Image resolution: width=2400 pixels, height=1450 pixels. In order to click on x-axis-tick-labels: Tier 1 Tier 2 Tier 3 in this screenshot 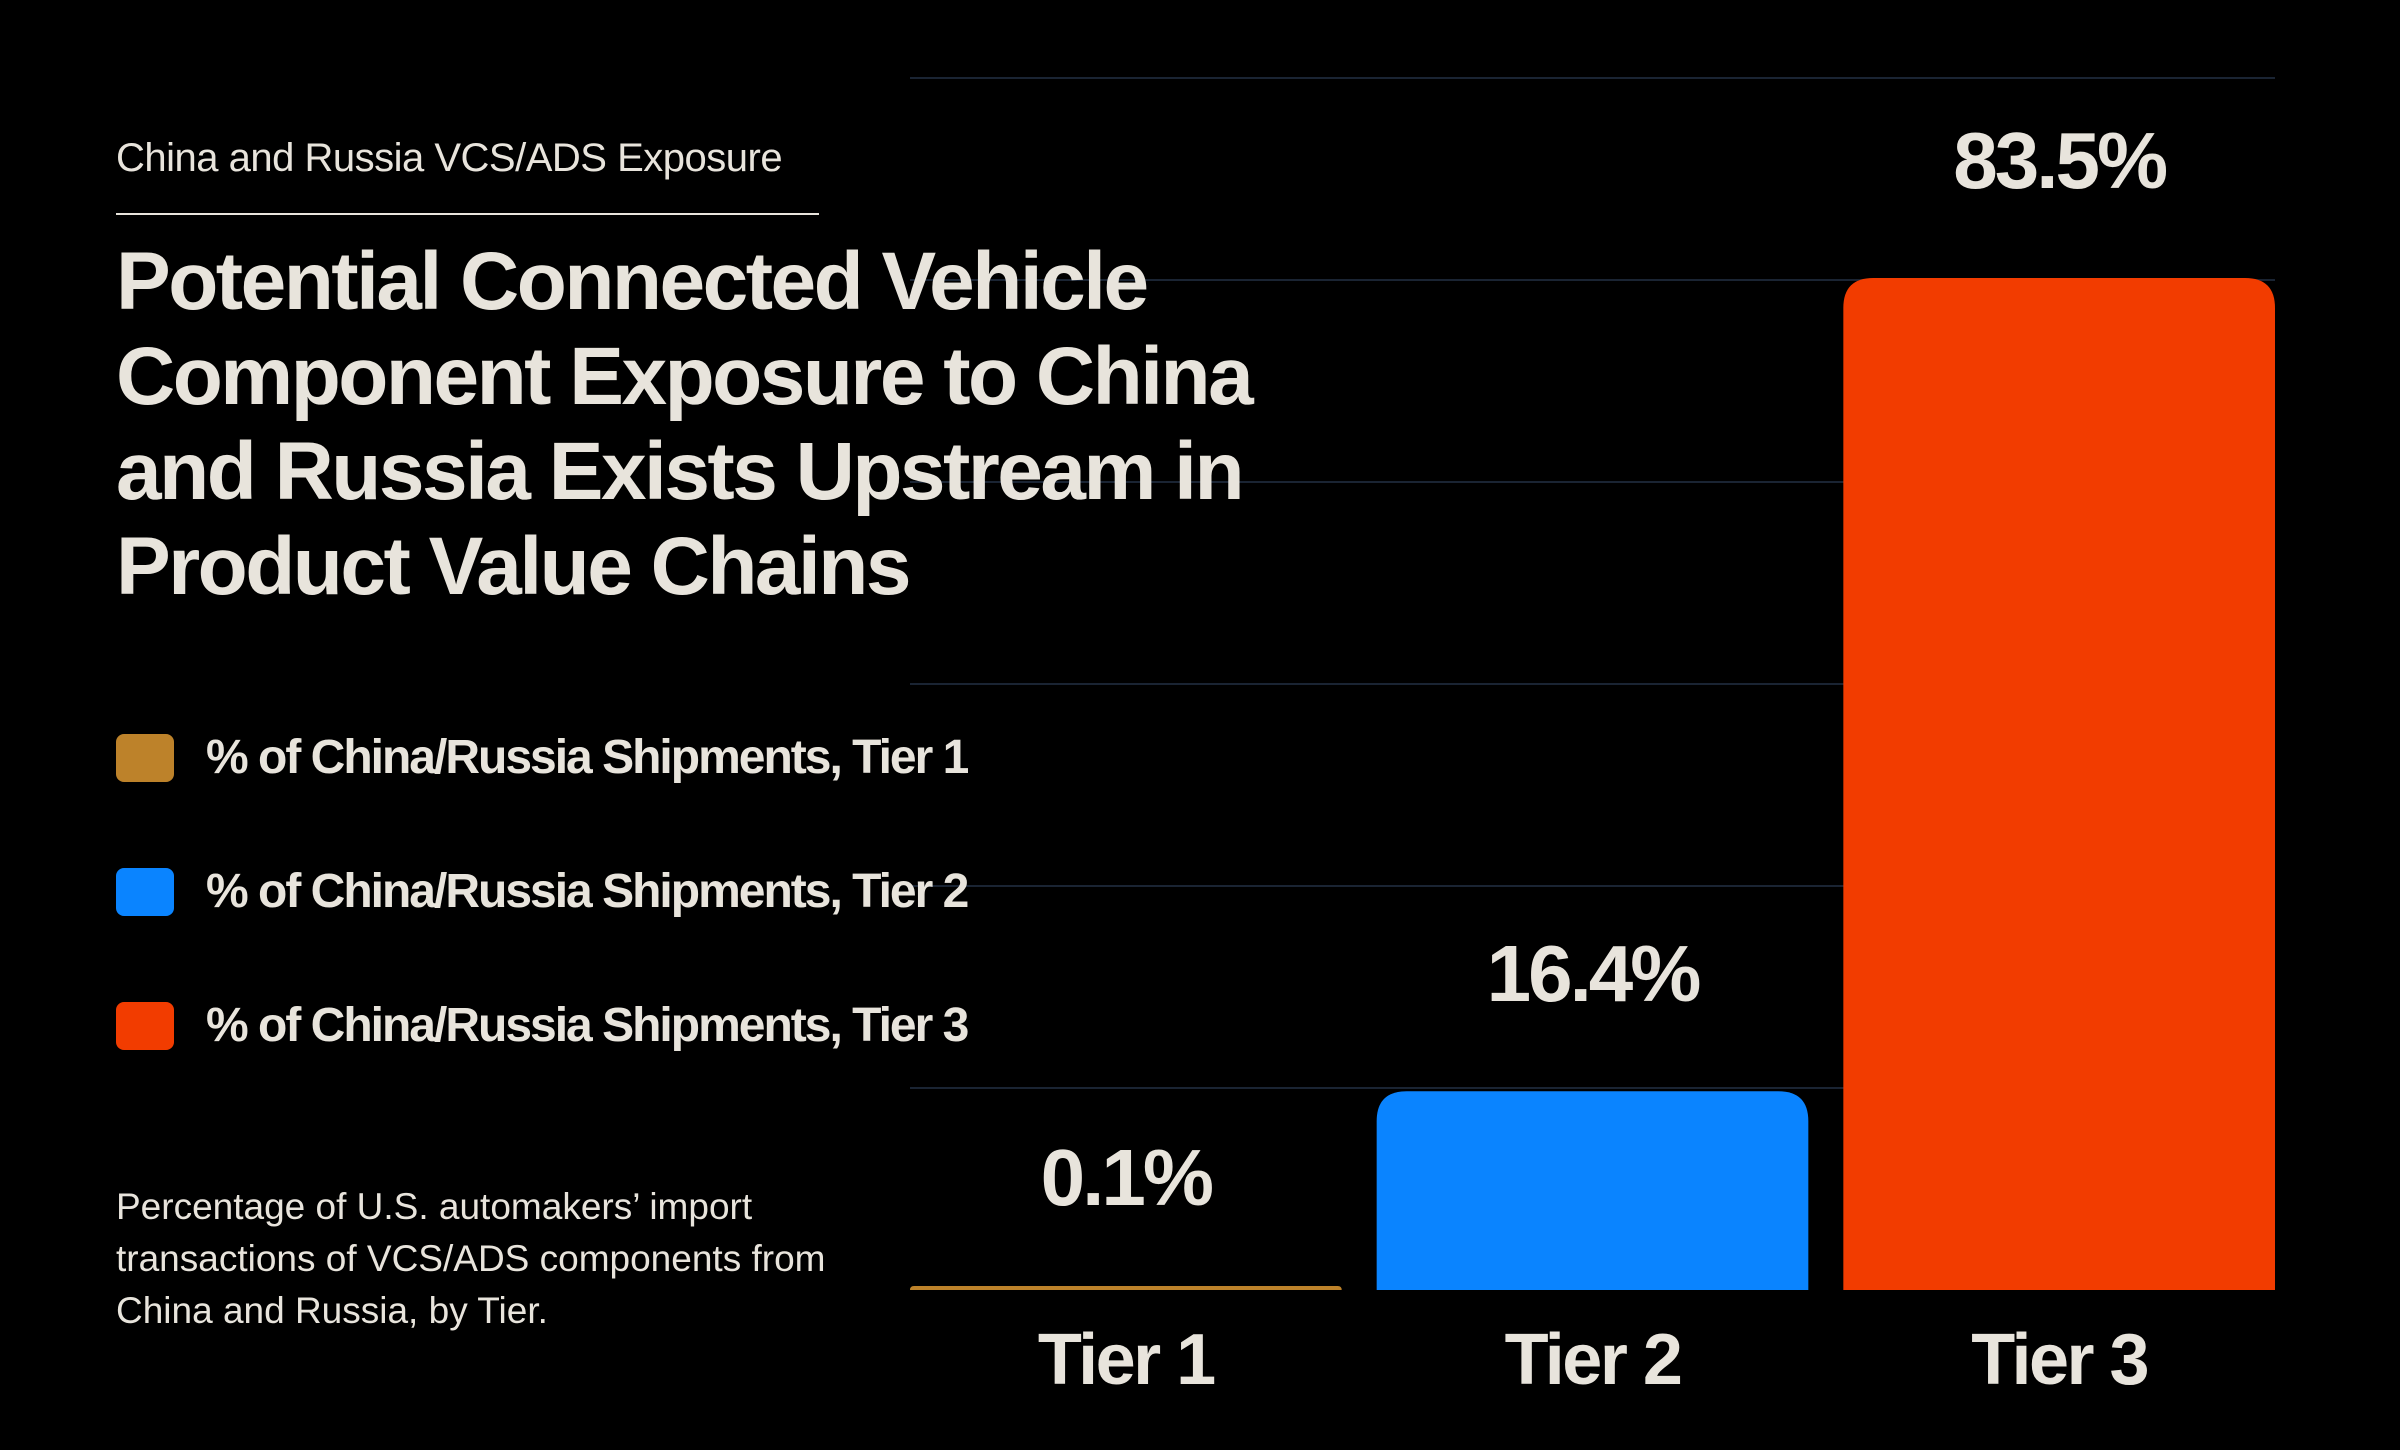, I will do `click(1594, 1360)`.